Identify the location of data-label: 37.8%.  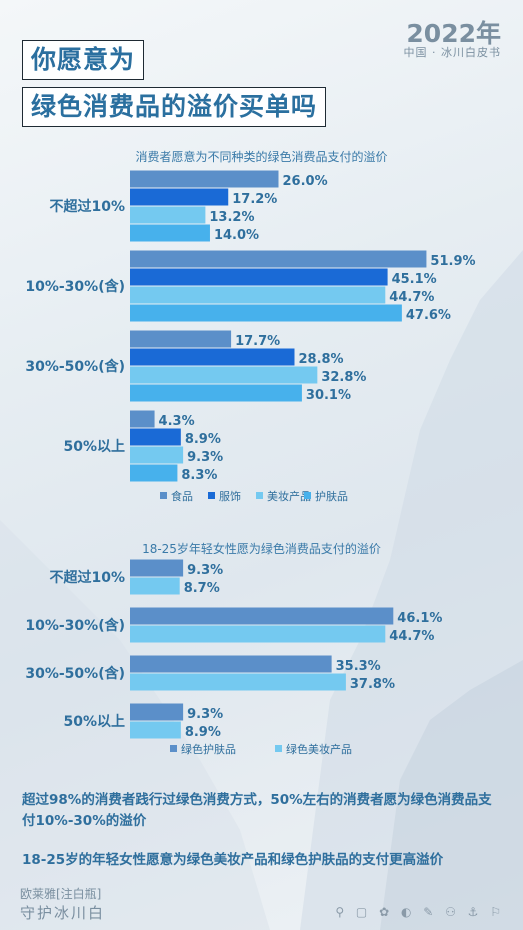
(372, 684).